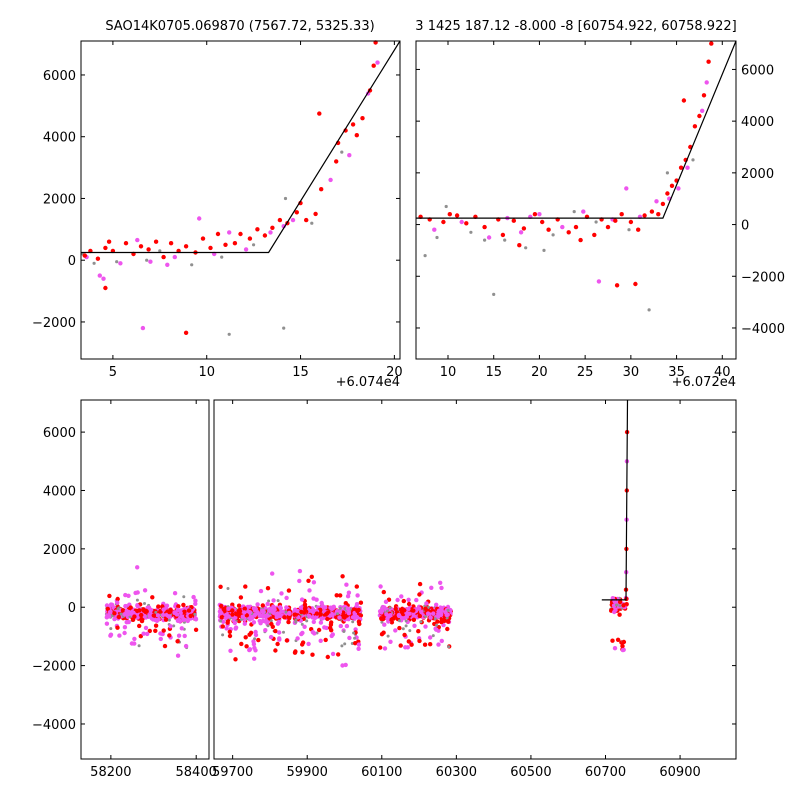  I want to click on top-right-xtick-label-35: 35, so click(676, 372).